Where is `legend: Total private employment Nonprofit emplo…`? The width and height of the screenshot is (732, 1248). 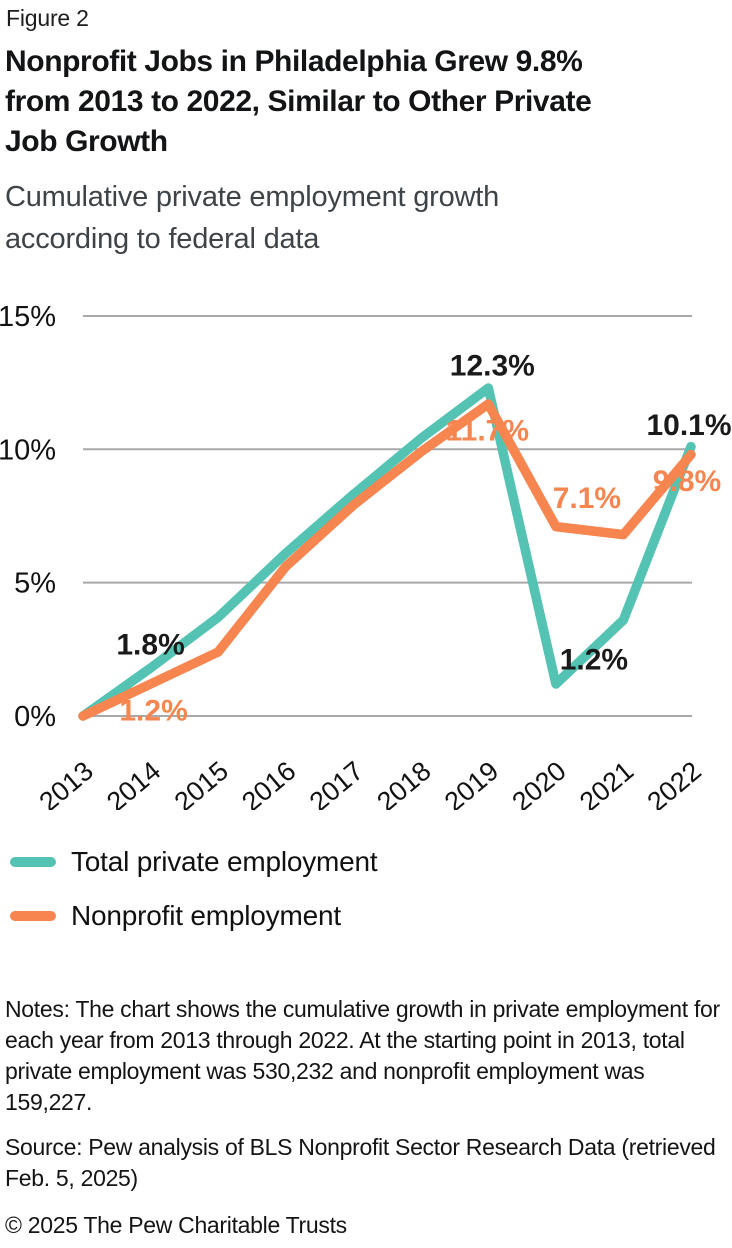
legend: Total private employment Nonprofit emplo… is located at coordinates (194, 900).